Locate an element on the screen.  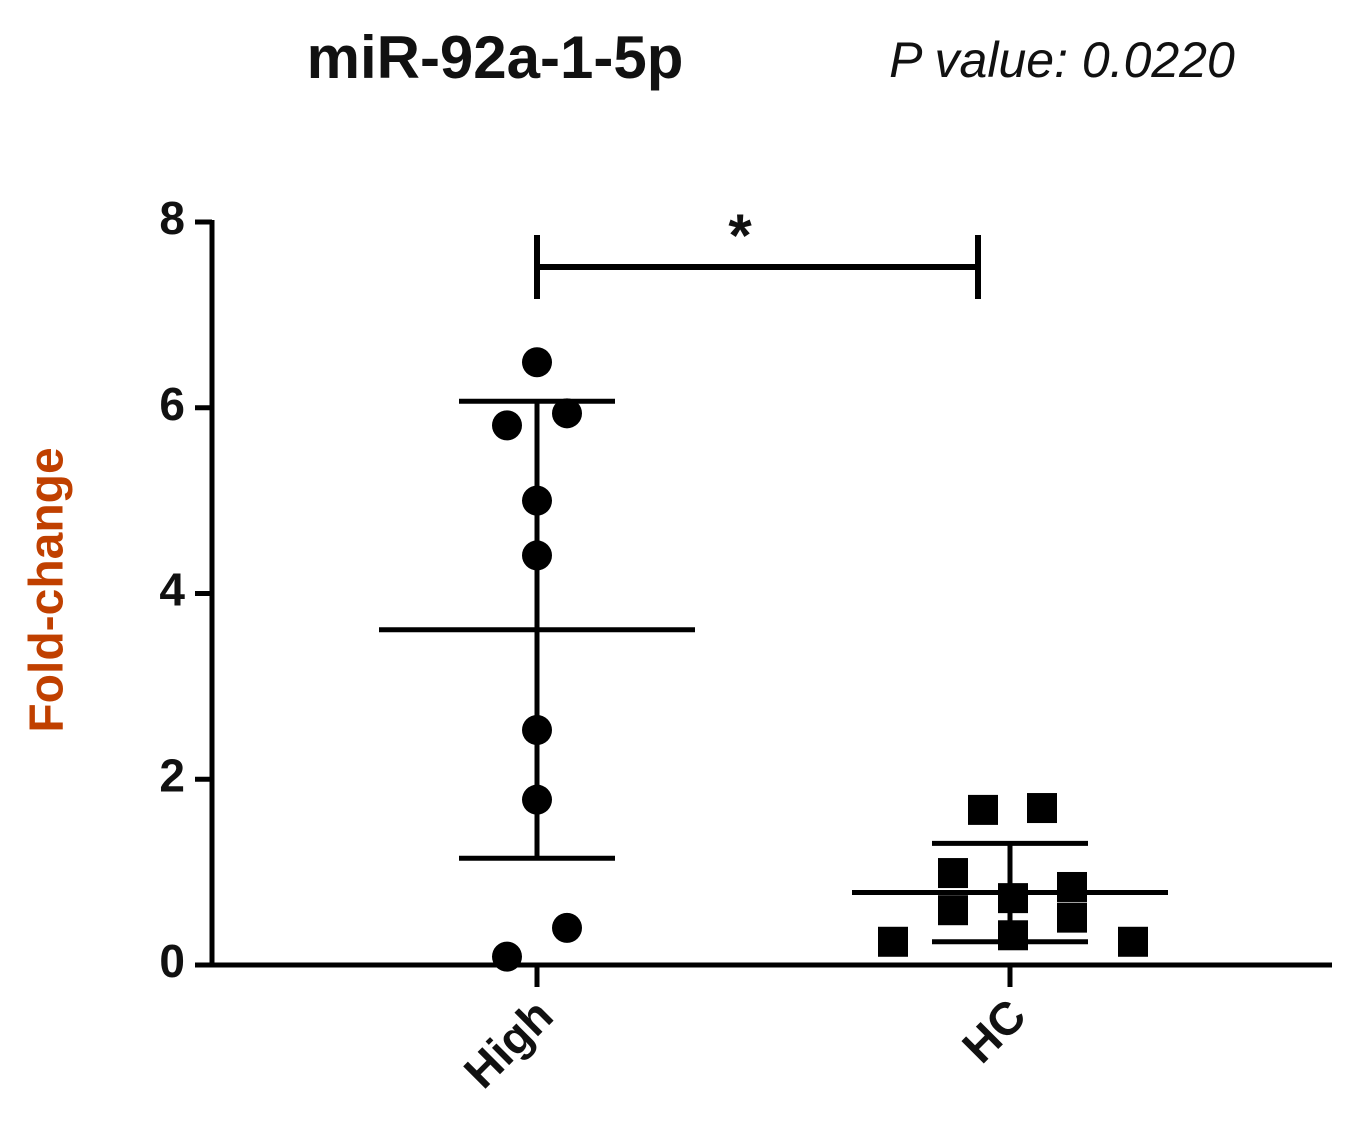
y-tick-label: 4 is located at coordinates (172, 590).